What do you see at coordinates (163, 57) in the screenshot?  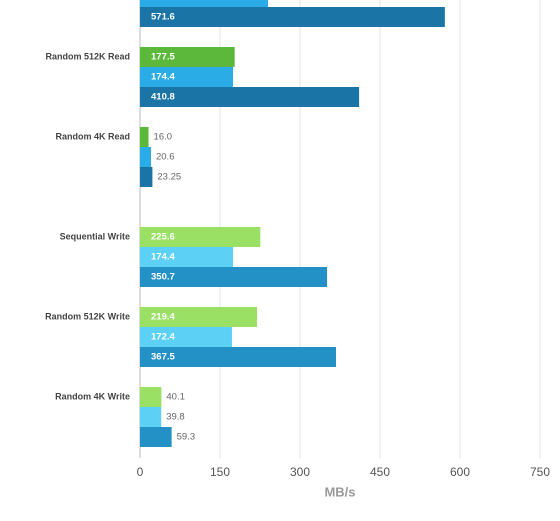 I see `value-label: 177.5` at bounding box center [163, 57].